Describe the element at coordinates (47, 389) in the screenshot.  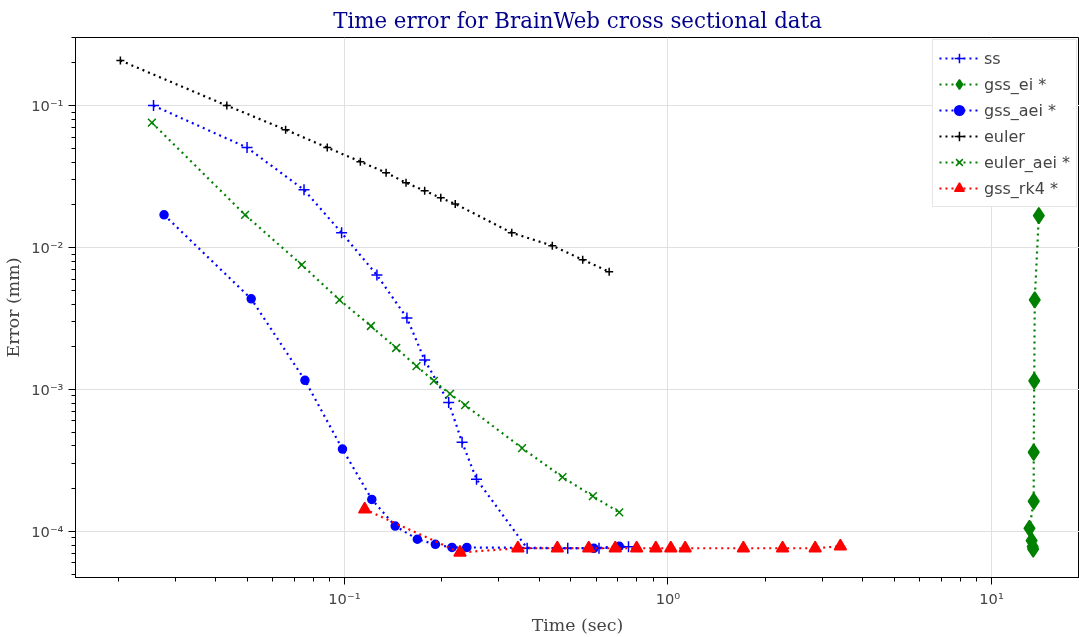
I see `y-tick-label: 10⁻³` at that location.